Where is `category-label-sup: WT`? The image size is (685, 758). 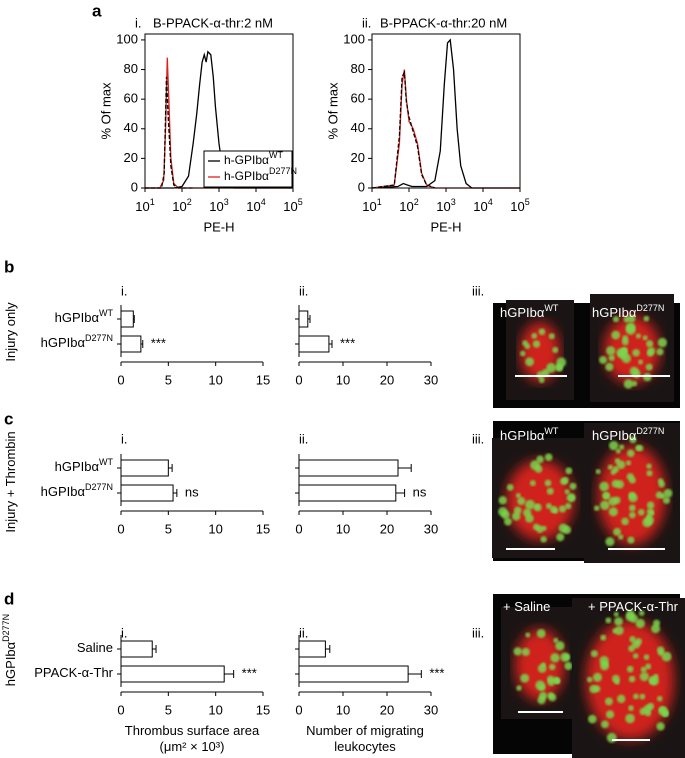
category-label-sup: WT is located at coordinates (106, 313).